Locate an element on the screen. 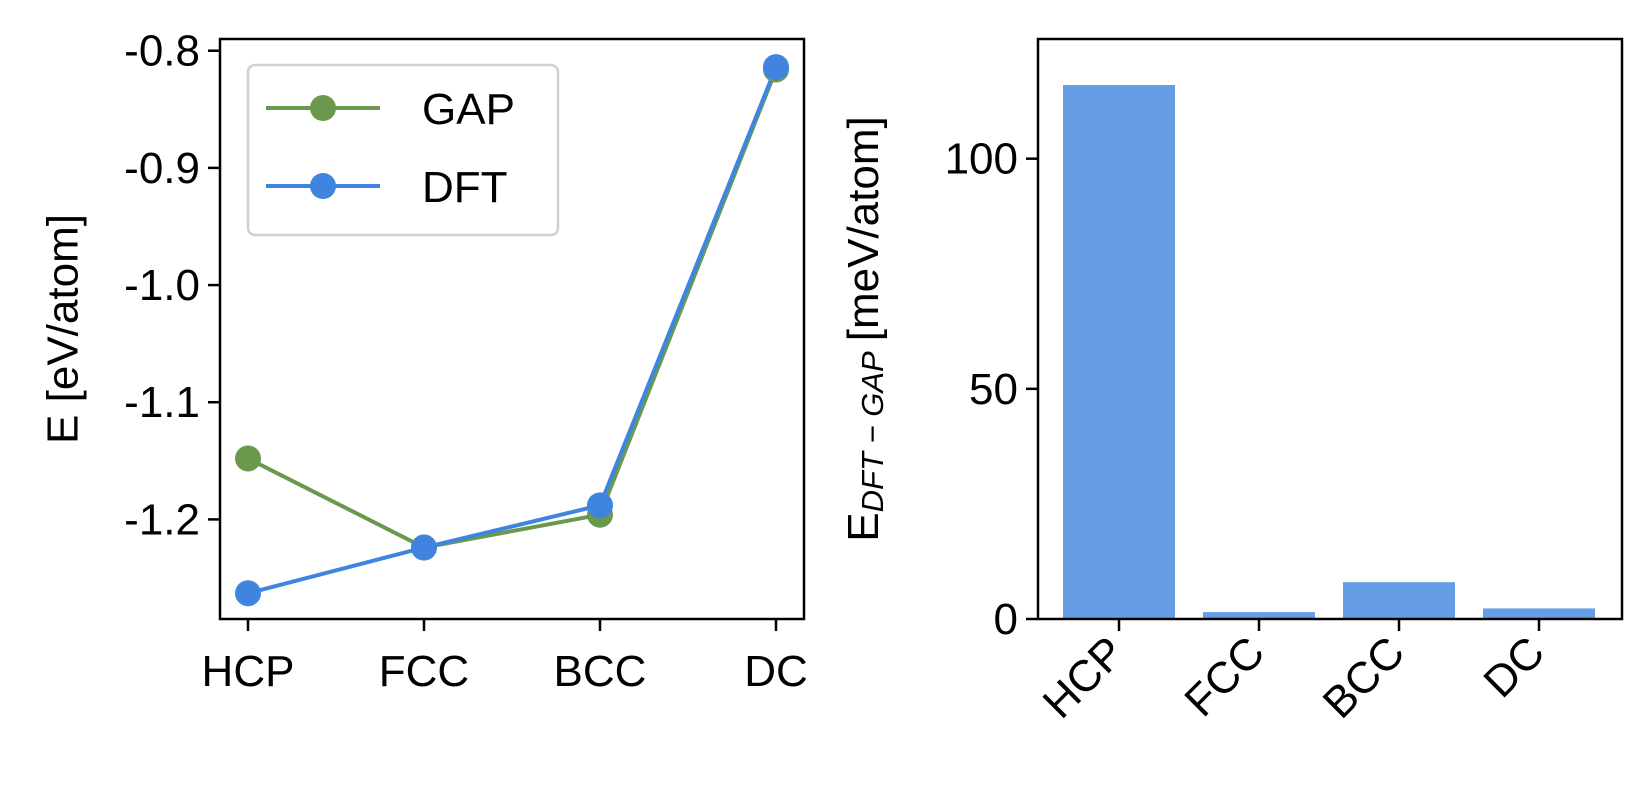  x-tick-label-bcc: BCC is located at coordinates (600, 671).